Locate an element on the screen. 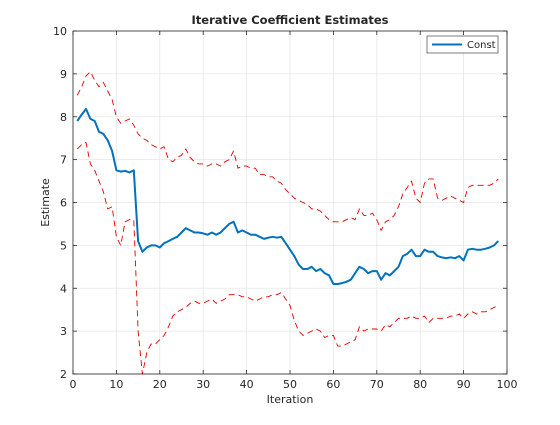 The image size is (560, 425). y-tick-label: 2 is located at coordinates (63, 374).